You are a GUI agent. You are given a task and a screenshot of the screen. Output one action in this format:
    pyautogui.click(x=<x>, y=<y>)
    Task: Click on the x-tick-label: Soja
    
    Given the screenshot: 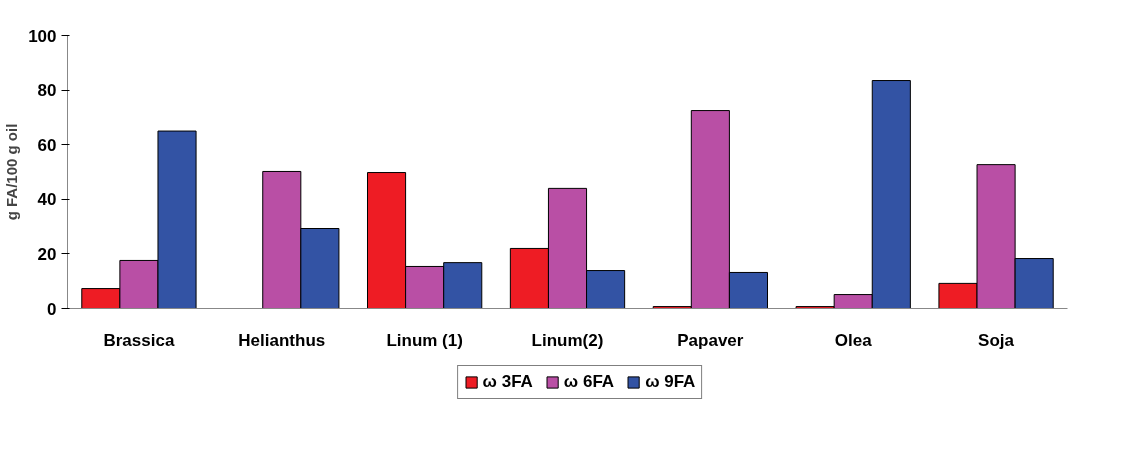 What is the action you would take?
    pyautogui.click(x=996, y=340)
    